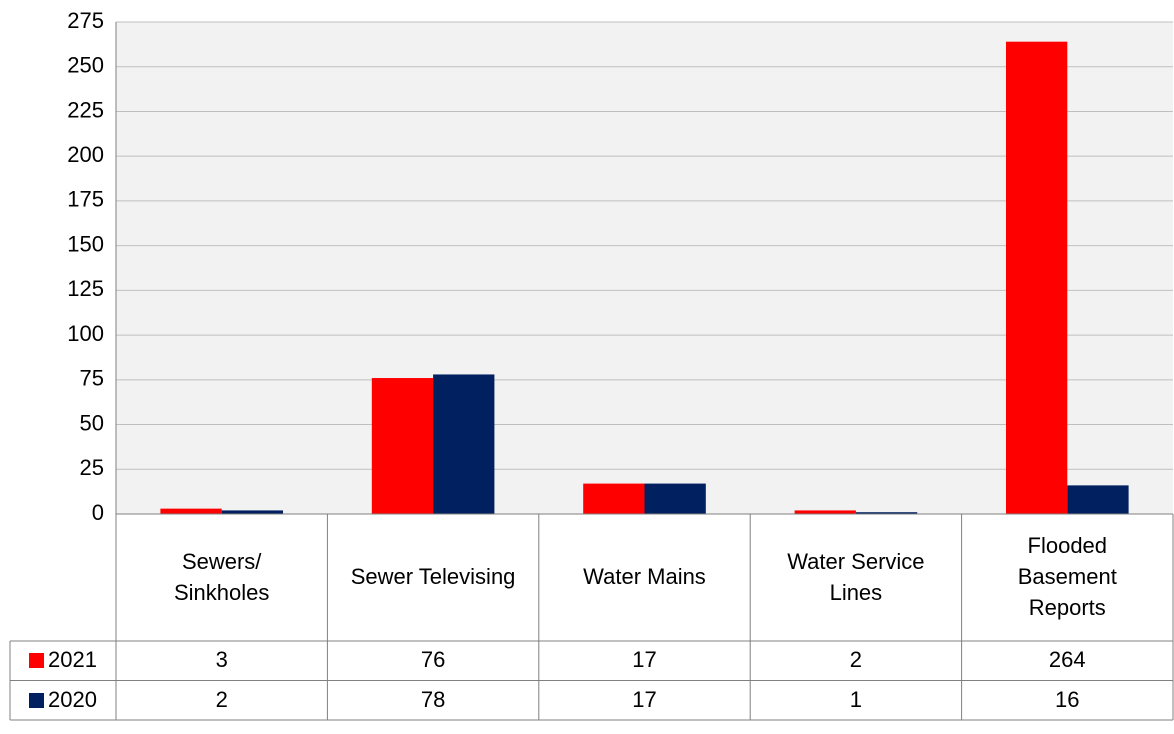  I want to click on data-table-value-text: 1, so click(855, 699).